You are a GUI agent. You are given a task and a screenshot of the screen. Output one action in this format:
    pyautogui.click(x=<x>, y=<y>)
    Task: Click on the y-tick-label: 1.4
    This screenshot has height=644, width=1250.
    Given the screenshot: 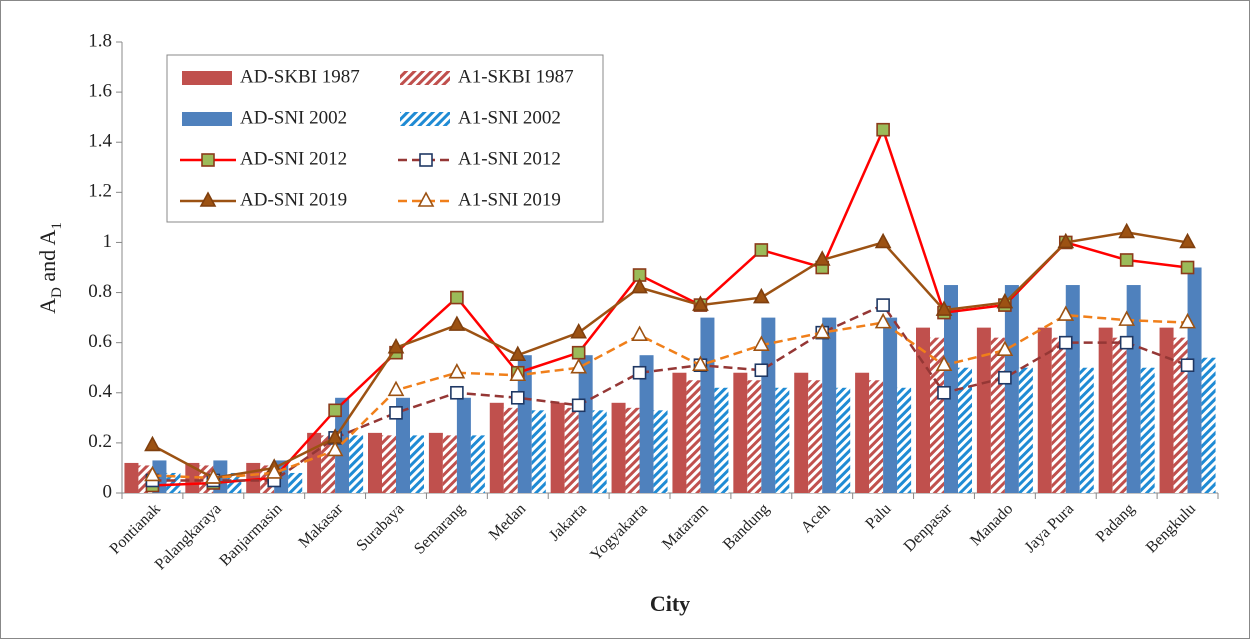 What is the action you would take?
    pyautogui.click(x=100, y=141)
    